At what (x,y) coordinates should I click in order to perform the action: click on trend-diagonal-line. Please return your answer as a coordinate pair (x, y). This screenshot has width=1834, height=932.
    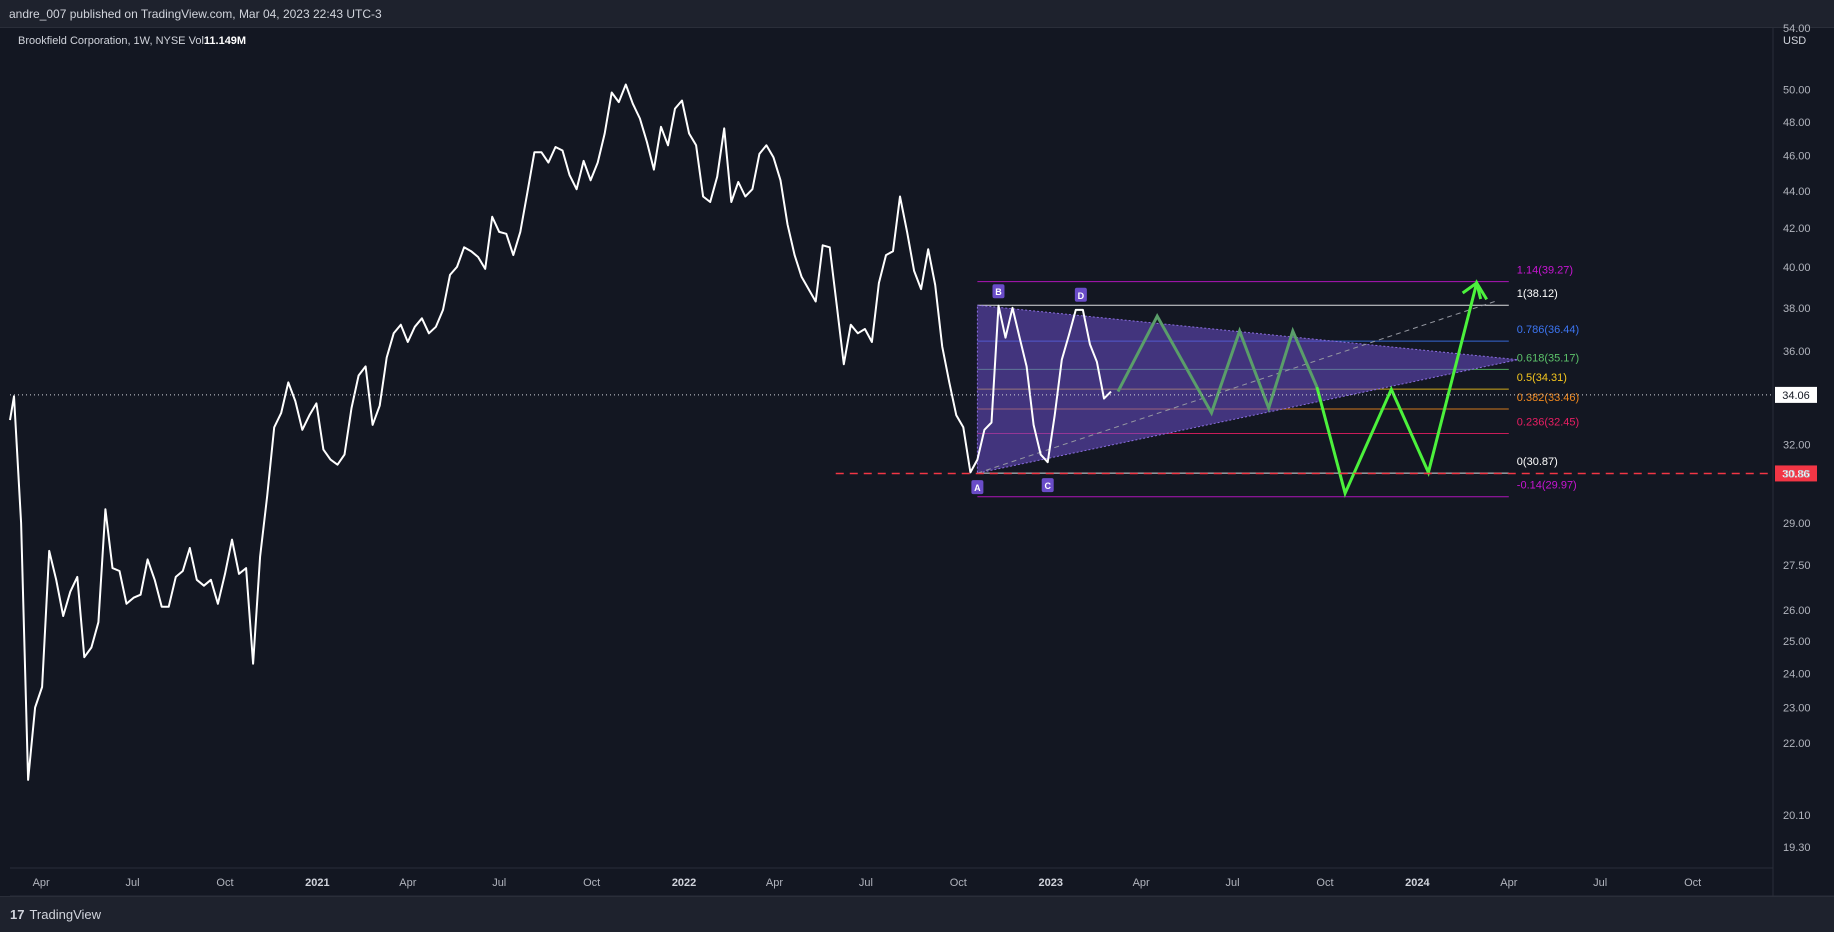
    Looking at the image, I should click on (1236, 387).